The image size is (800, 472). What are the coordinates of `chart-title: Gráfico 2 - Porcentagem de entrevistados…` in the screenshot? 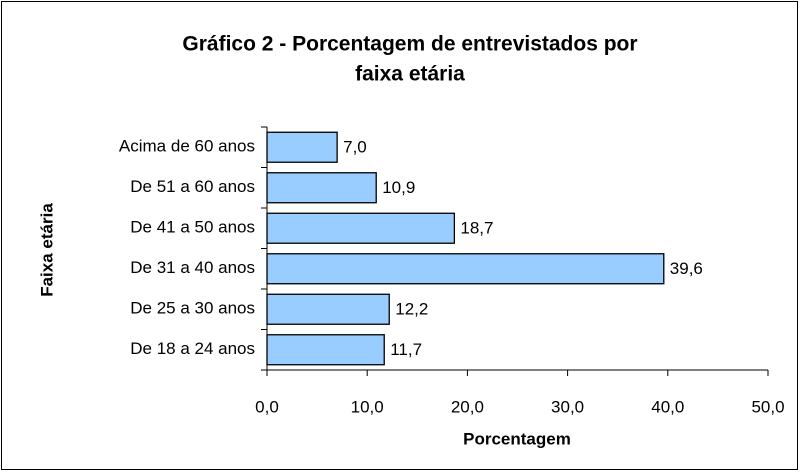 It's located at (409, 44).